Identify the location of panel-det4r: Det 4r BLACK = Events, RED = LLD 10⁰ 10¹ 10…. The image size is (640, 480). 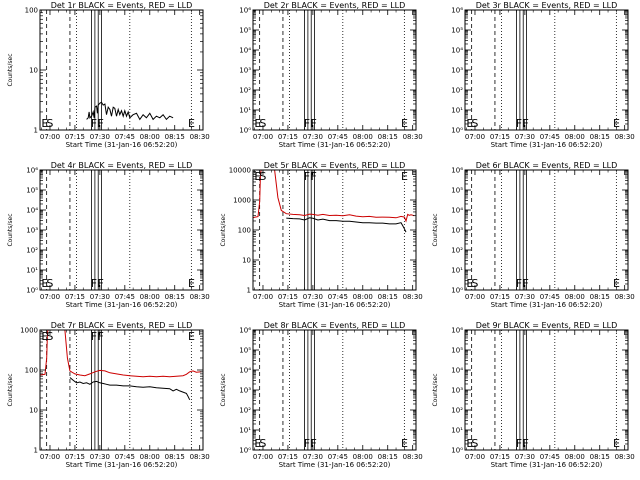
(108, 235).